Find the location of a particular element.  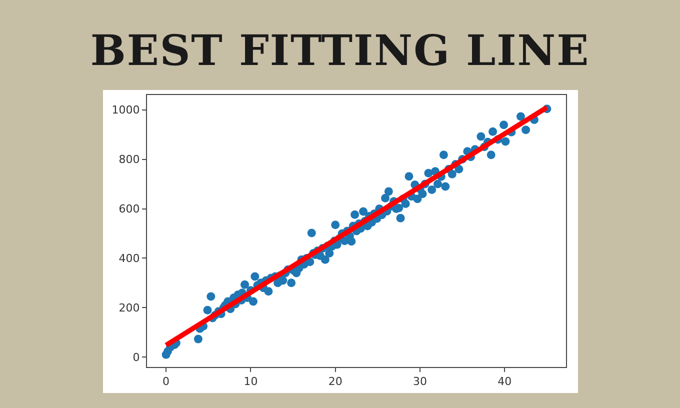

y-tick-label: 800 is located at coordinates (129, 159).